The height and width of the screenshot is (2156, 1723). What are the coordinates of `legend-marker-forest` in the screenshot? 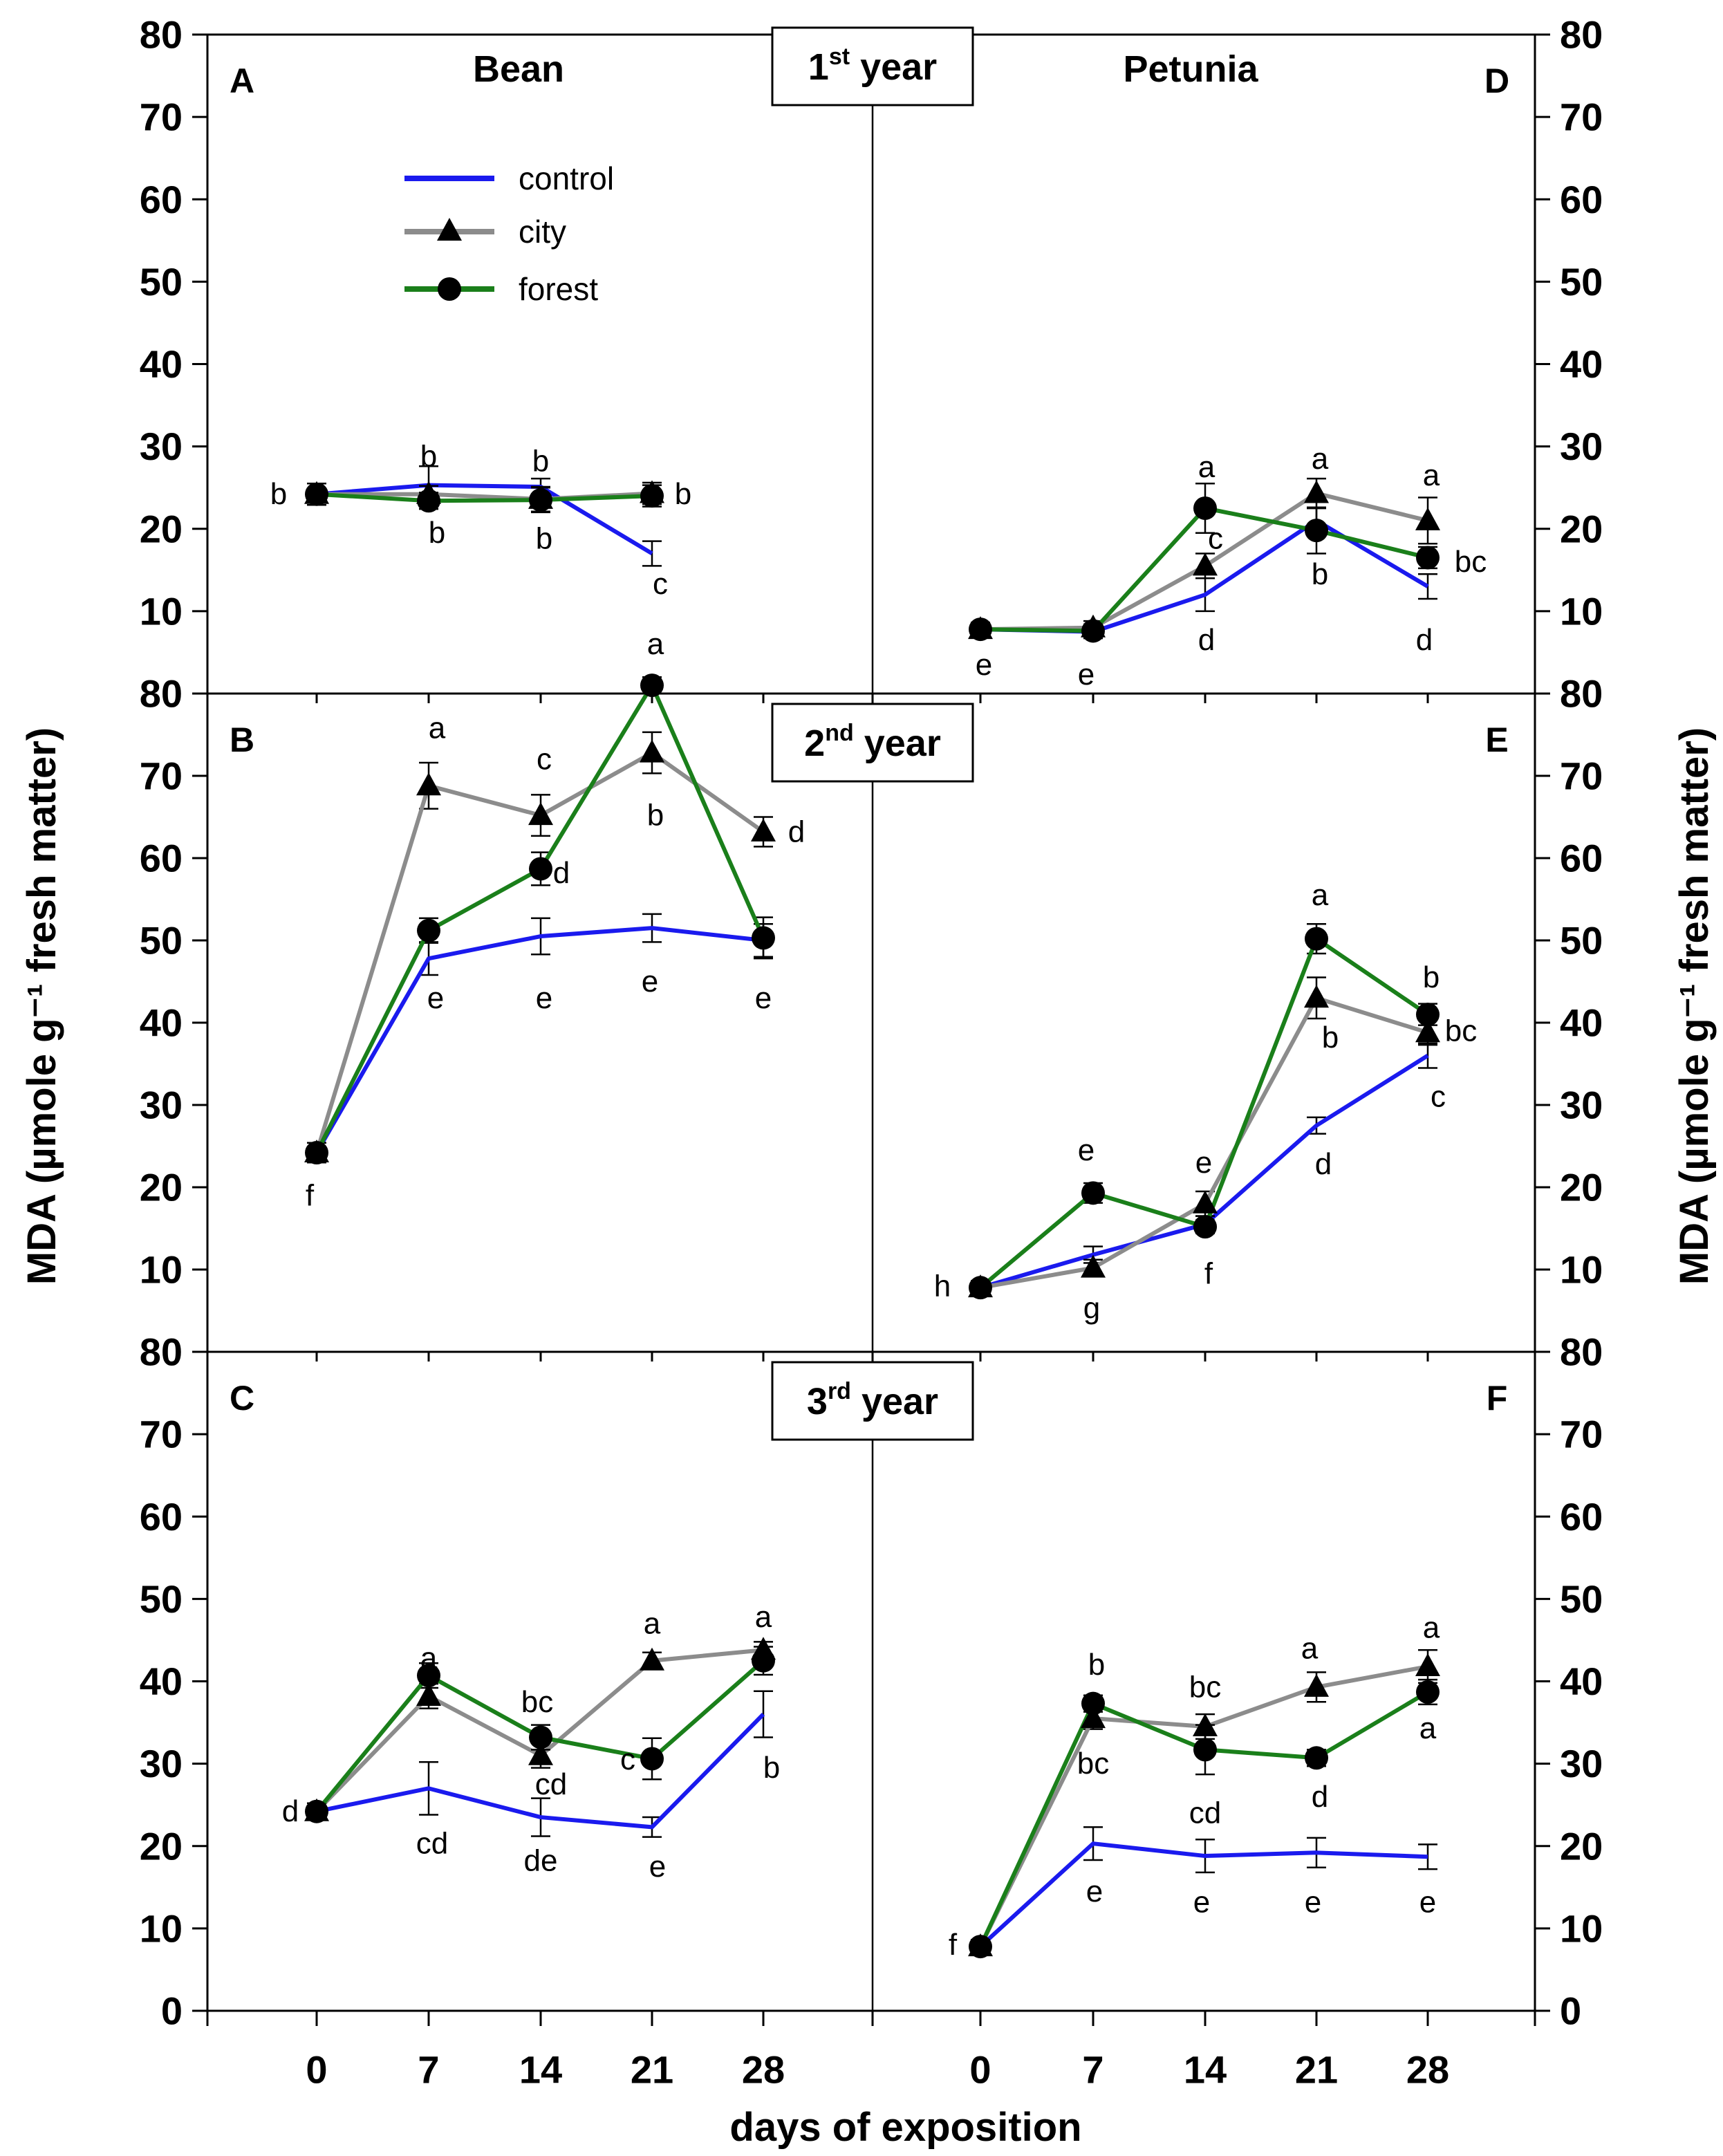 It's located at (450, 289).